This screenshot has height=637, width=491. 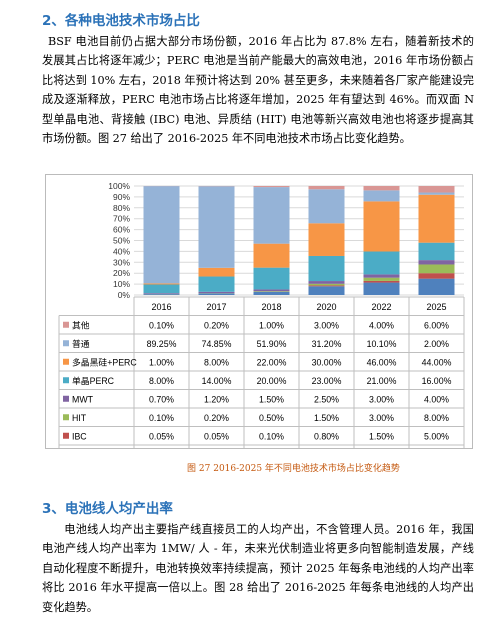 What do you see at coordinates (216, 307) in the screenshot?
I see `category-label: 2017` at bounding box center [216, 307].